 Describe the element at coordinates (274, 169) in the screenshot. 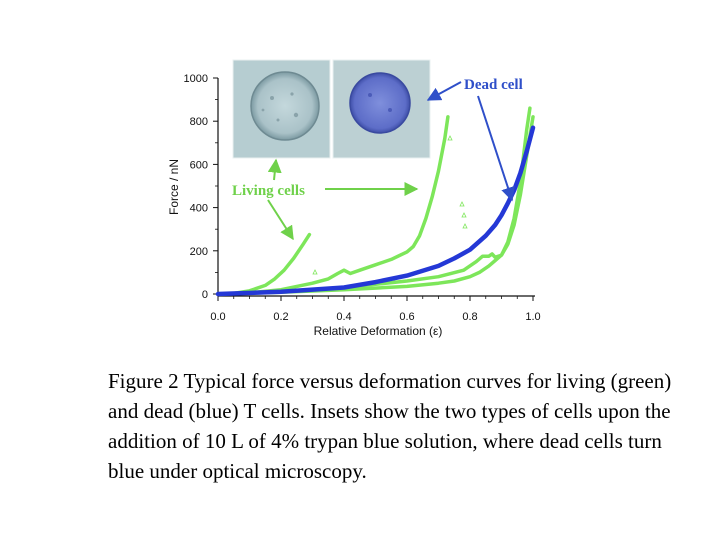

I see `living-arrow-to-inset` at that location.